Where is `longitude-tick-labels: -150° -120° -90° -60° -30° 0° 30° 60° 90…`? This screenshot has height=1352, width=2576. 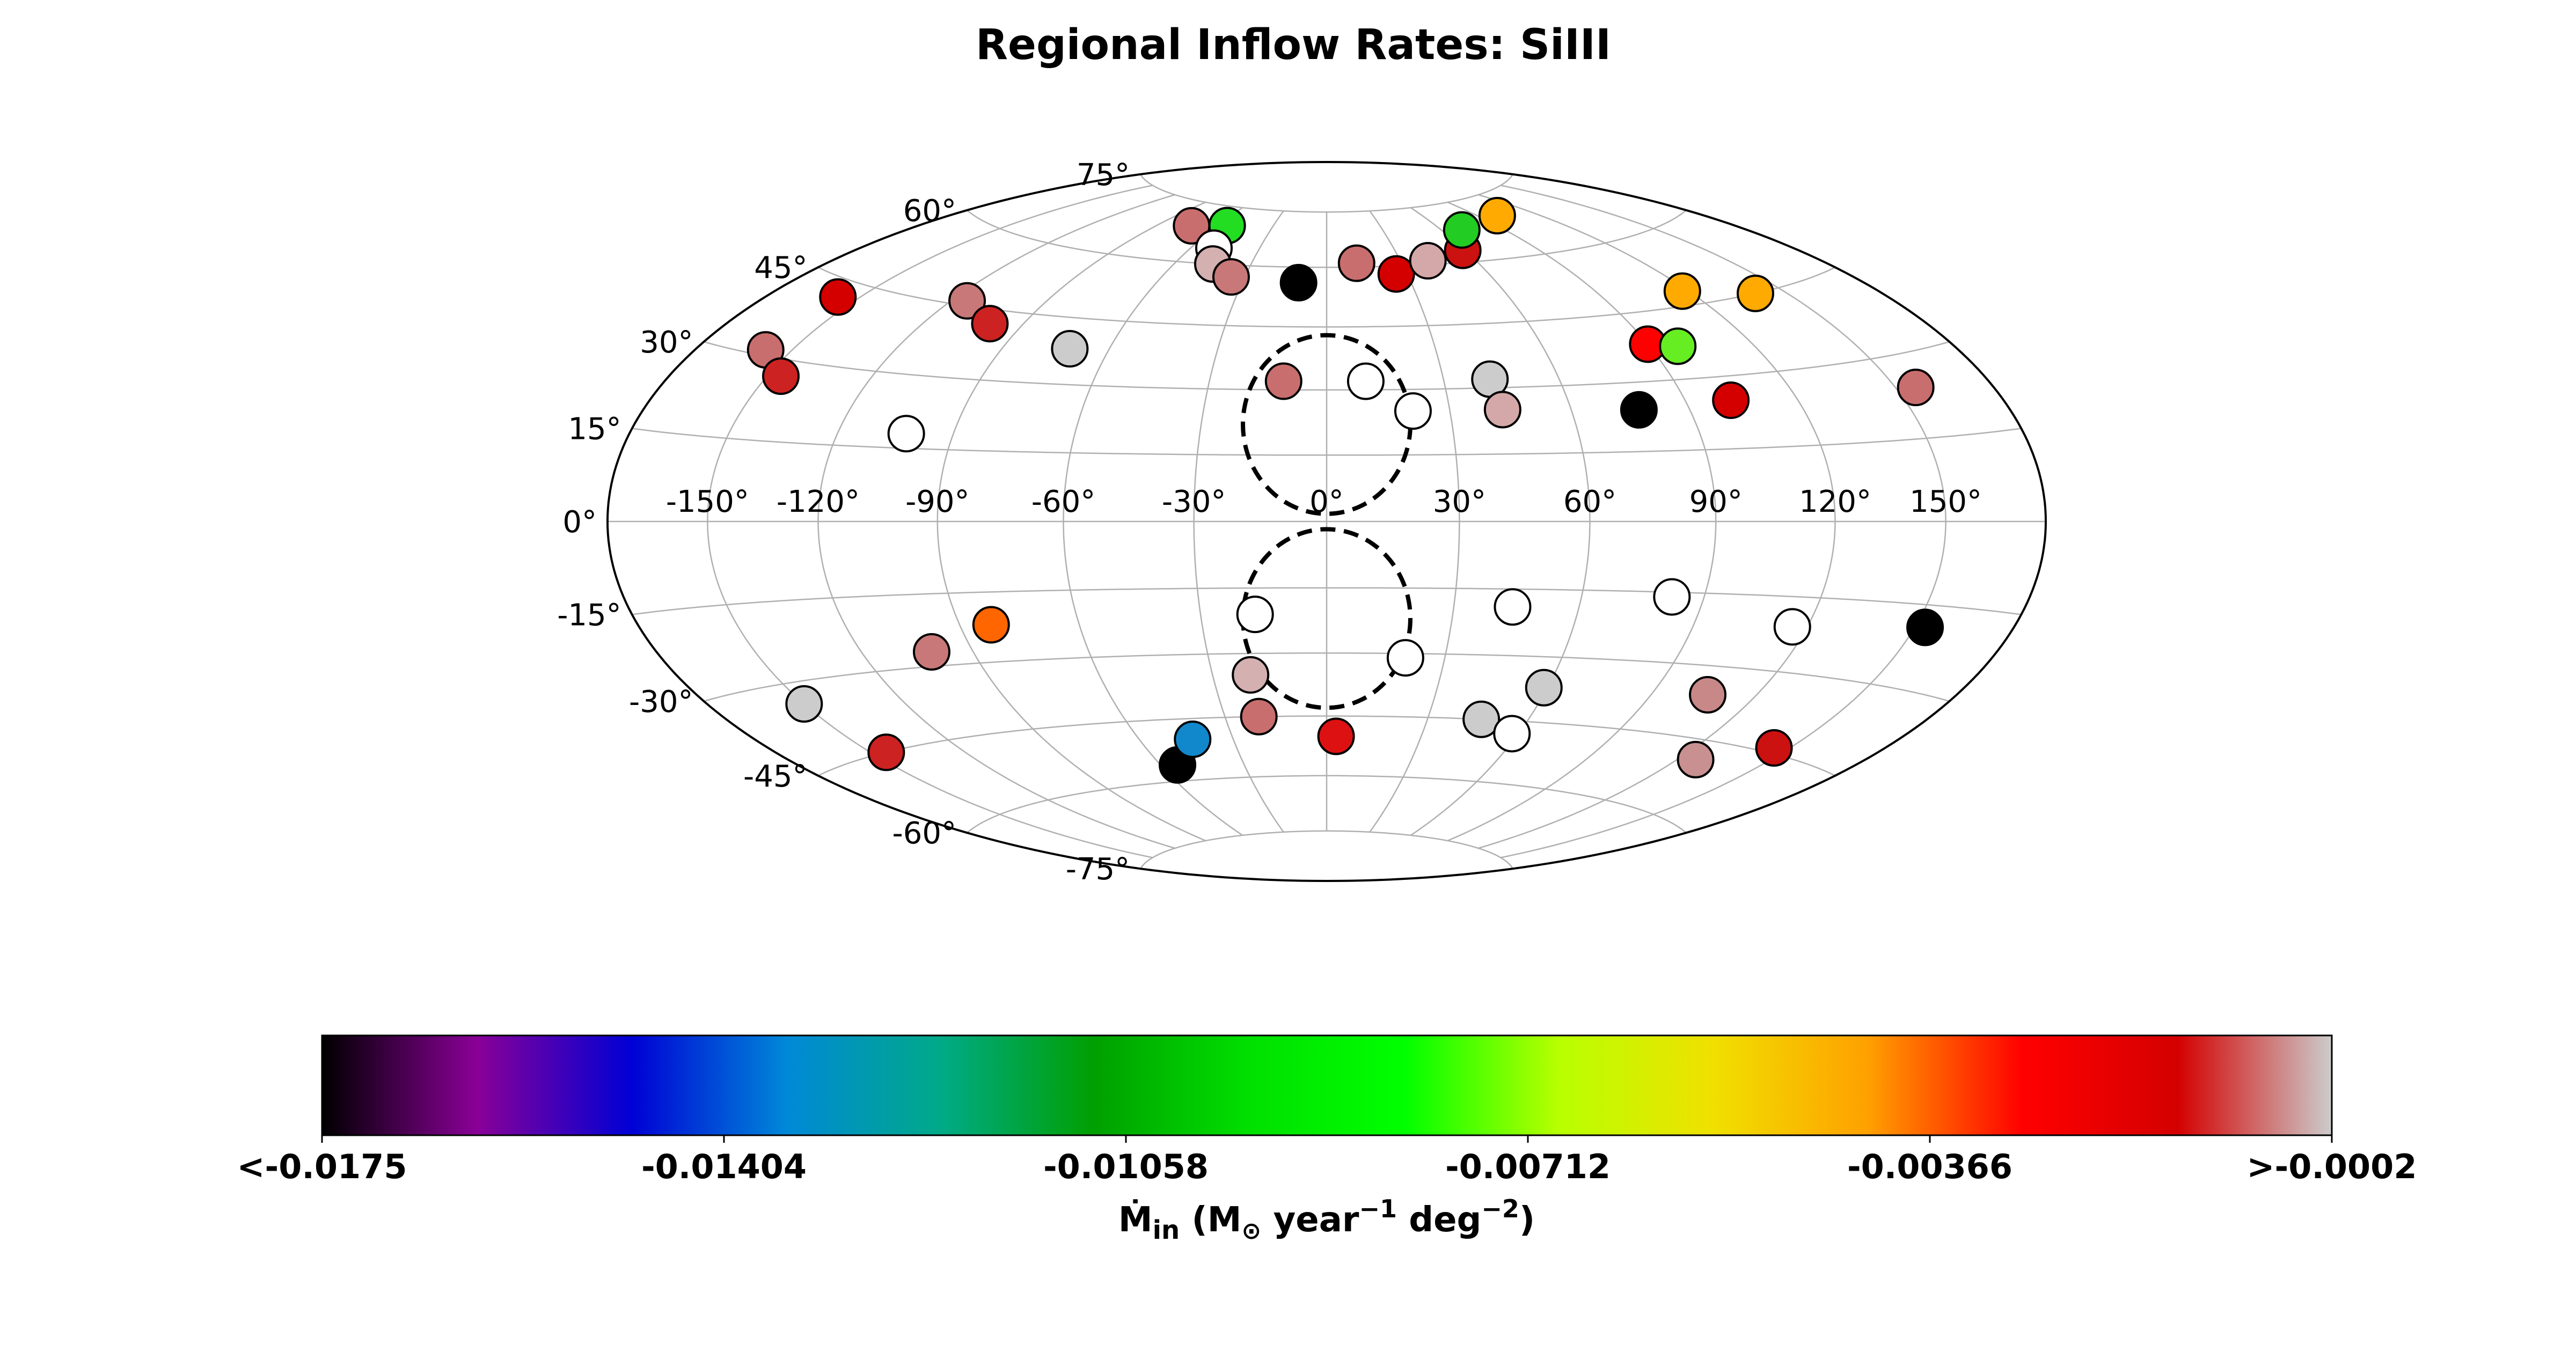 longitude-tick-labels: -150° -120° -90° -60° -30° 0° 30° 60° 90… is located at coordinates (1324, 501).